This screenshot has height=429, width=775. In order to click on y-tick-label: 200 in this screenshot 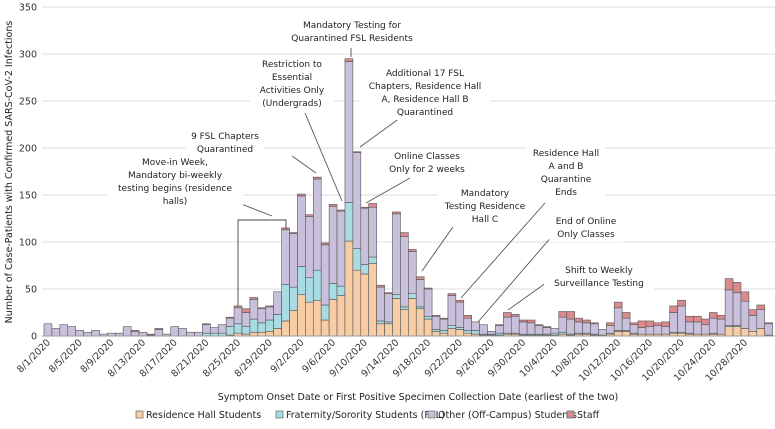, I will do `click(28, 149)`.